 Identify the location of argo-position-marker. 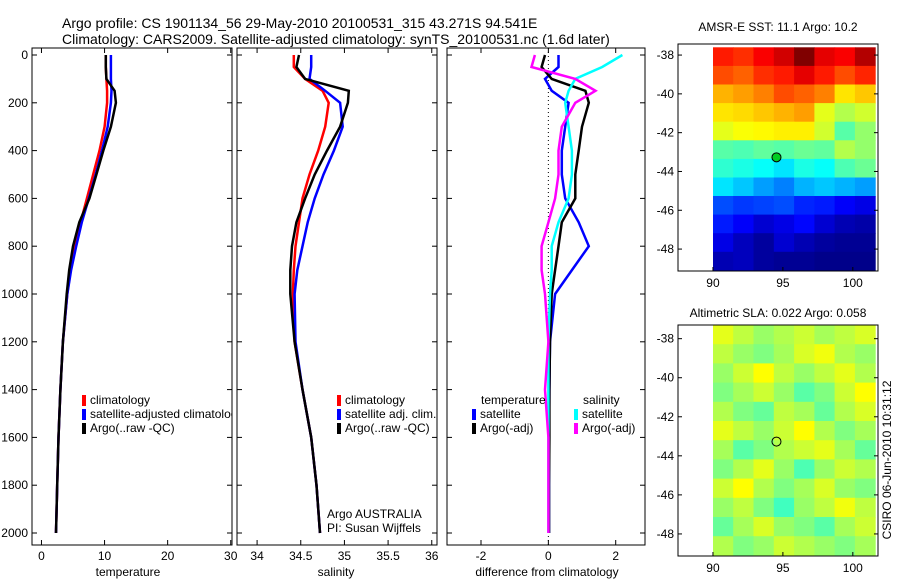
(776, 157).